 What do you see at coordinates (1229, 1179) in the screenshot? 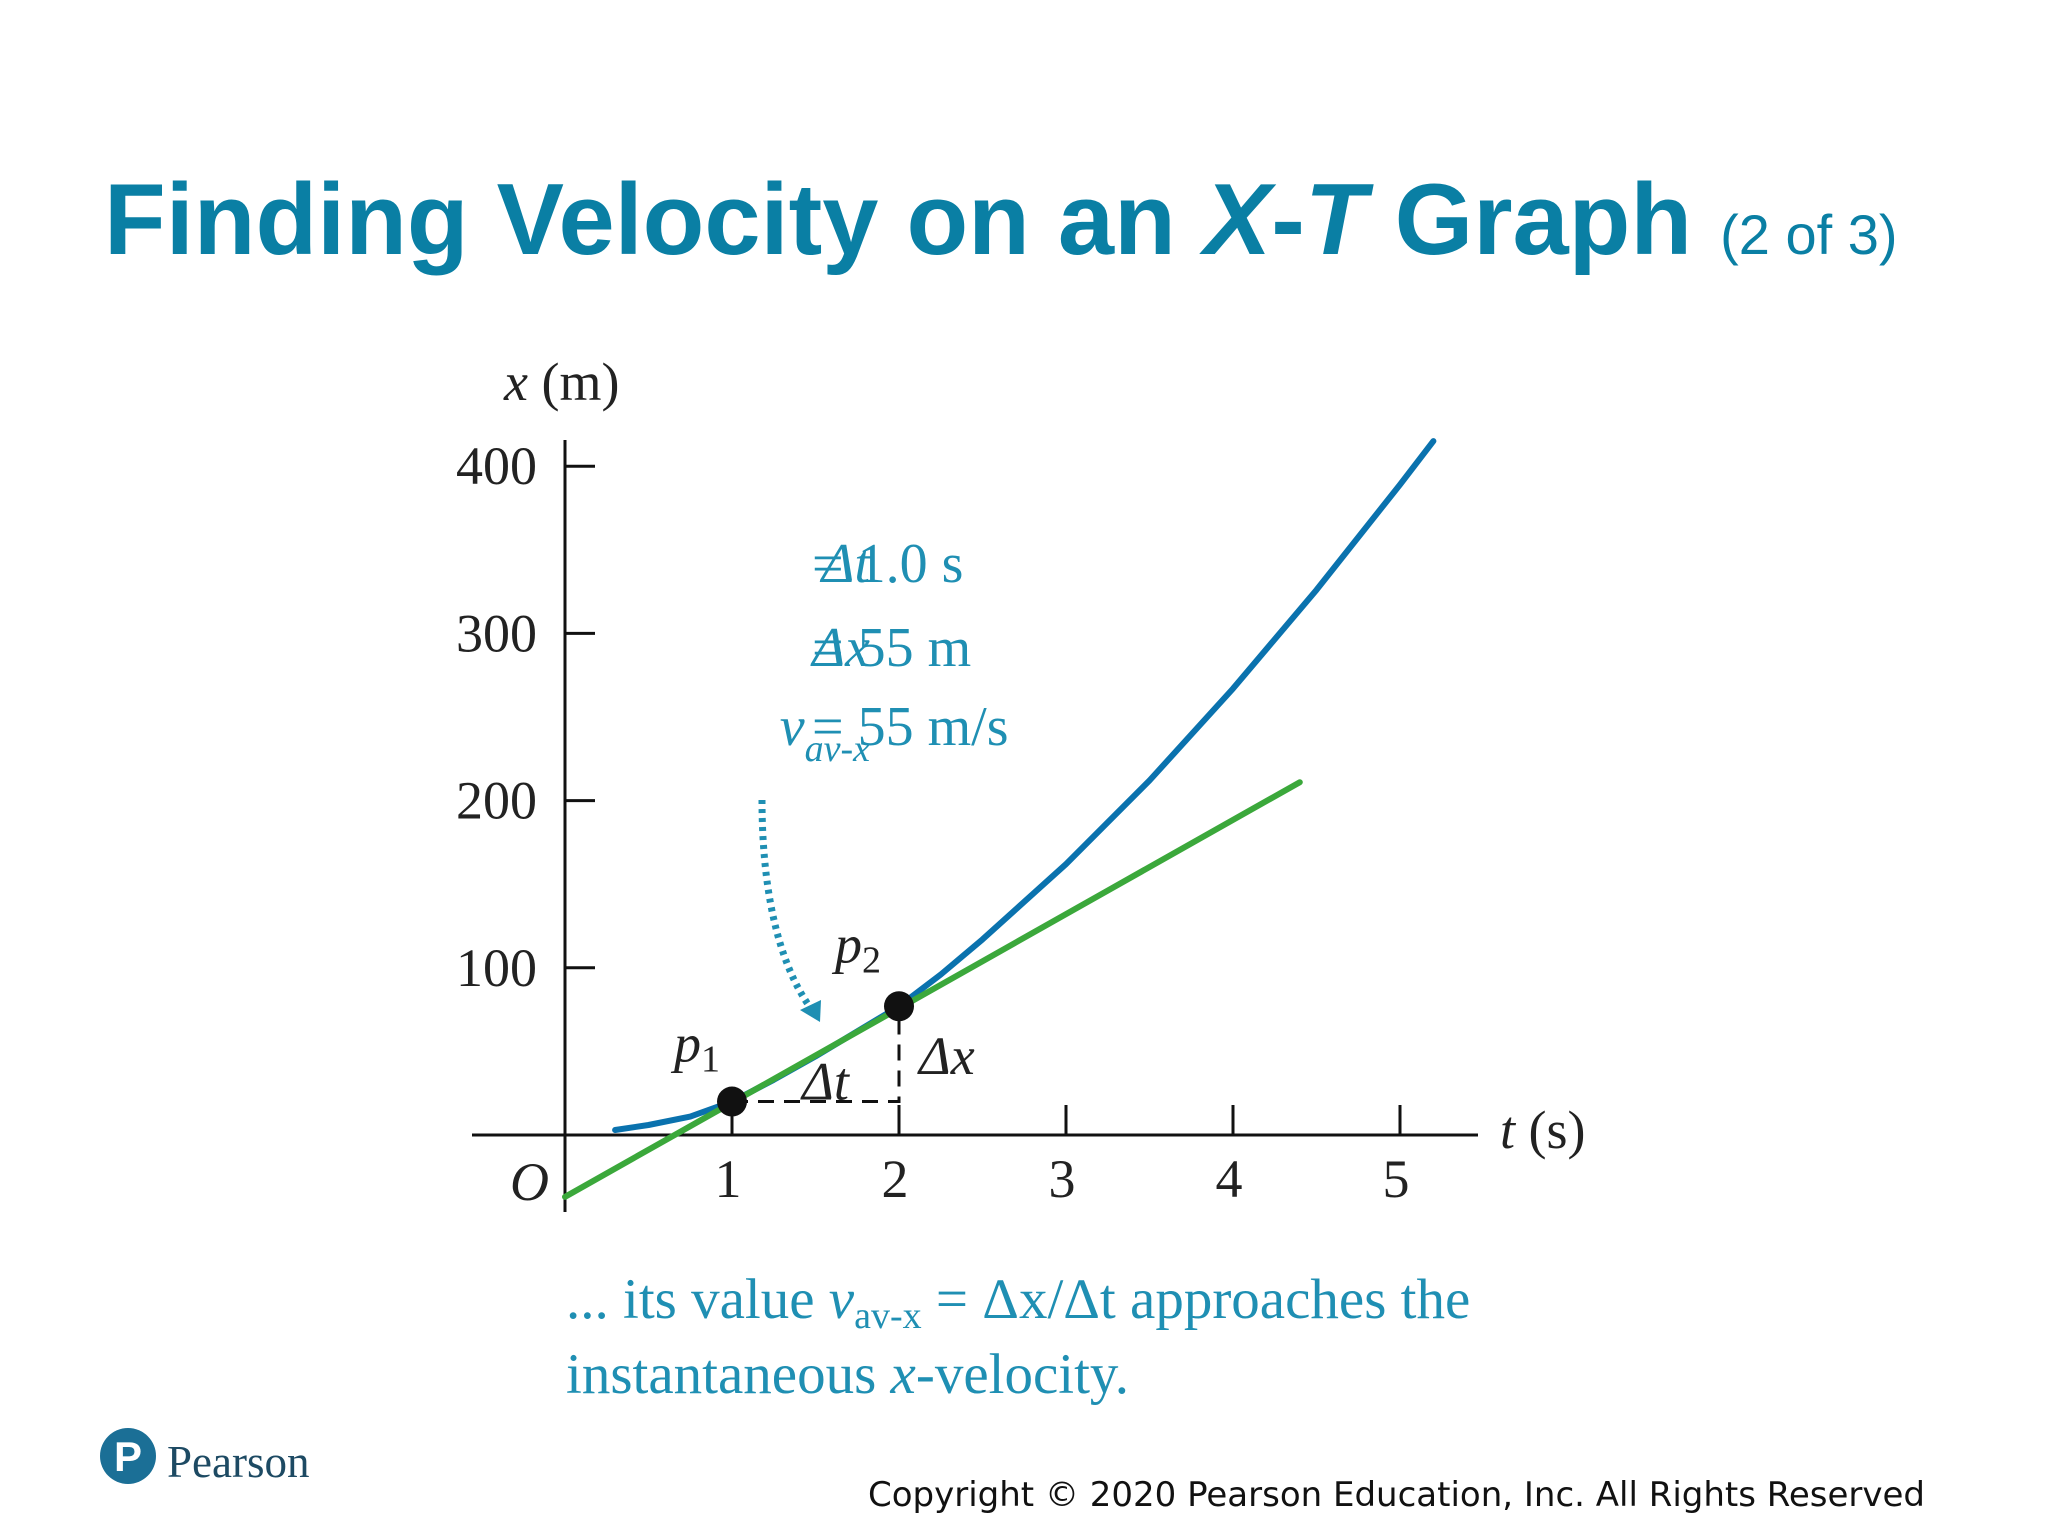
I see `x-tick-label: 4` at bounding box center [1229, 1179].